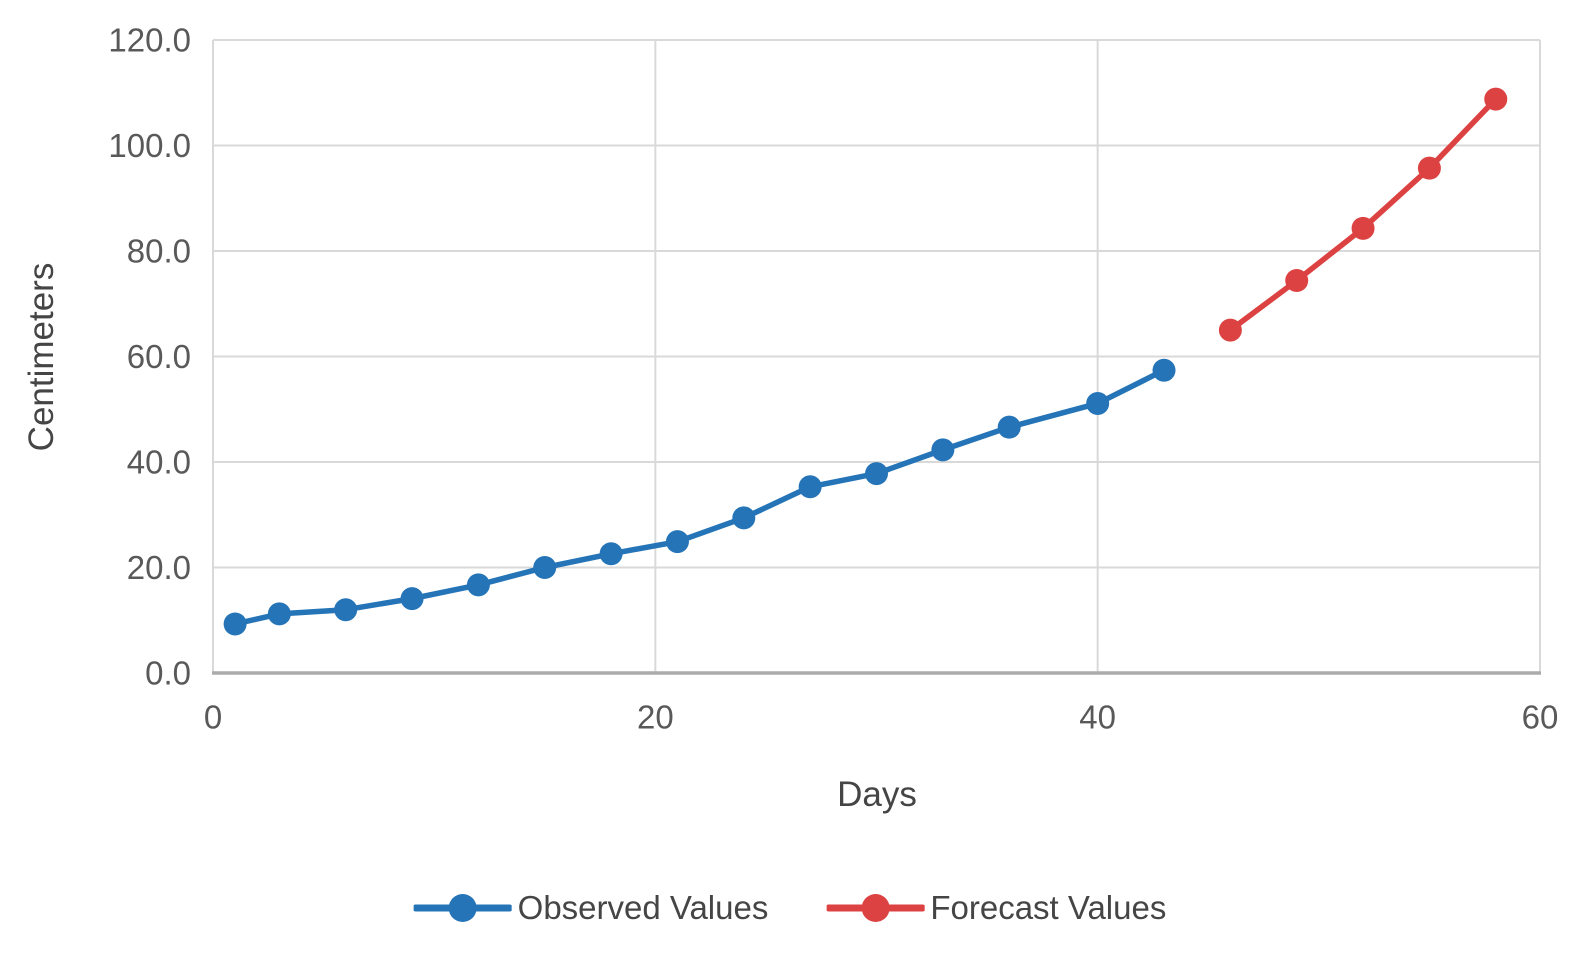 The height and width of the screenshot is (956, 1580). I want to click on y-tick-label: 100.0, so click(149, 145).